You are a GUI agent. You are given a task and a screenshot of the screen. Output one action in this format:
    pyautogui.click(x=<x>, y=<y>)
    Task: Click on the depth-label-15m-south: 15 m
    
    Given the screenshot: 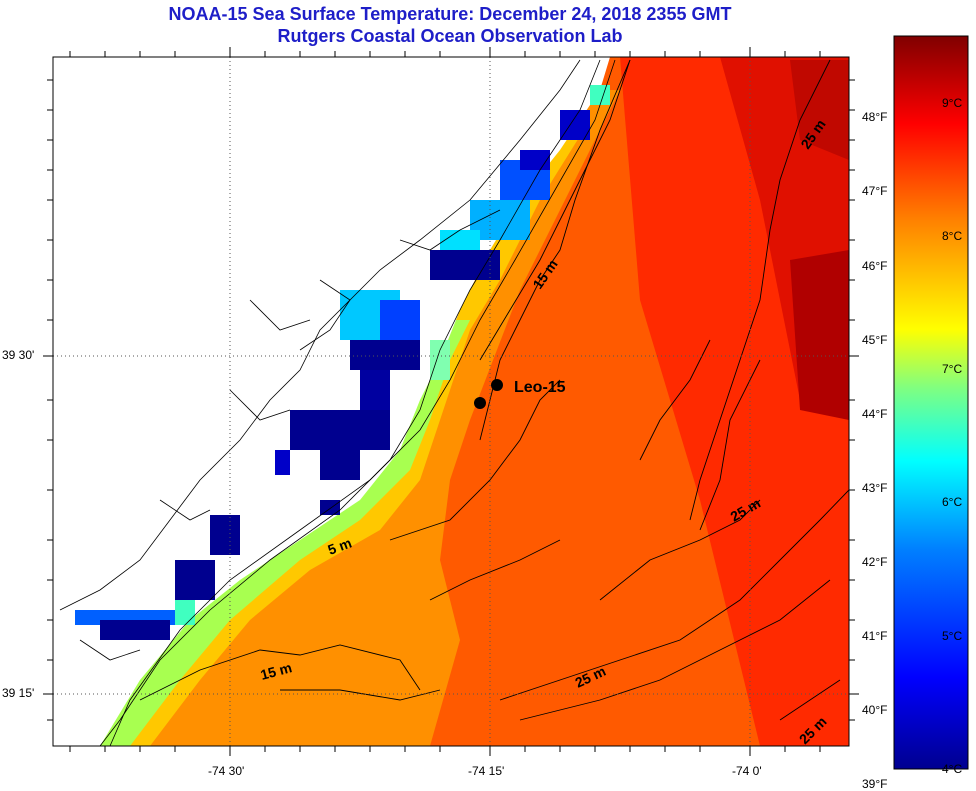 What is the action you would take?
    pyautogui.click(x=276, y=671)
    